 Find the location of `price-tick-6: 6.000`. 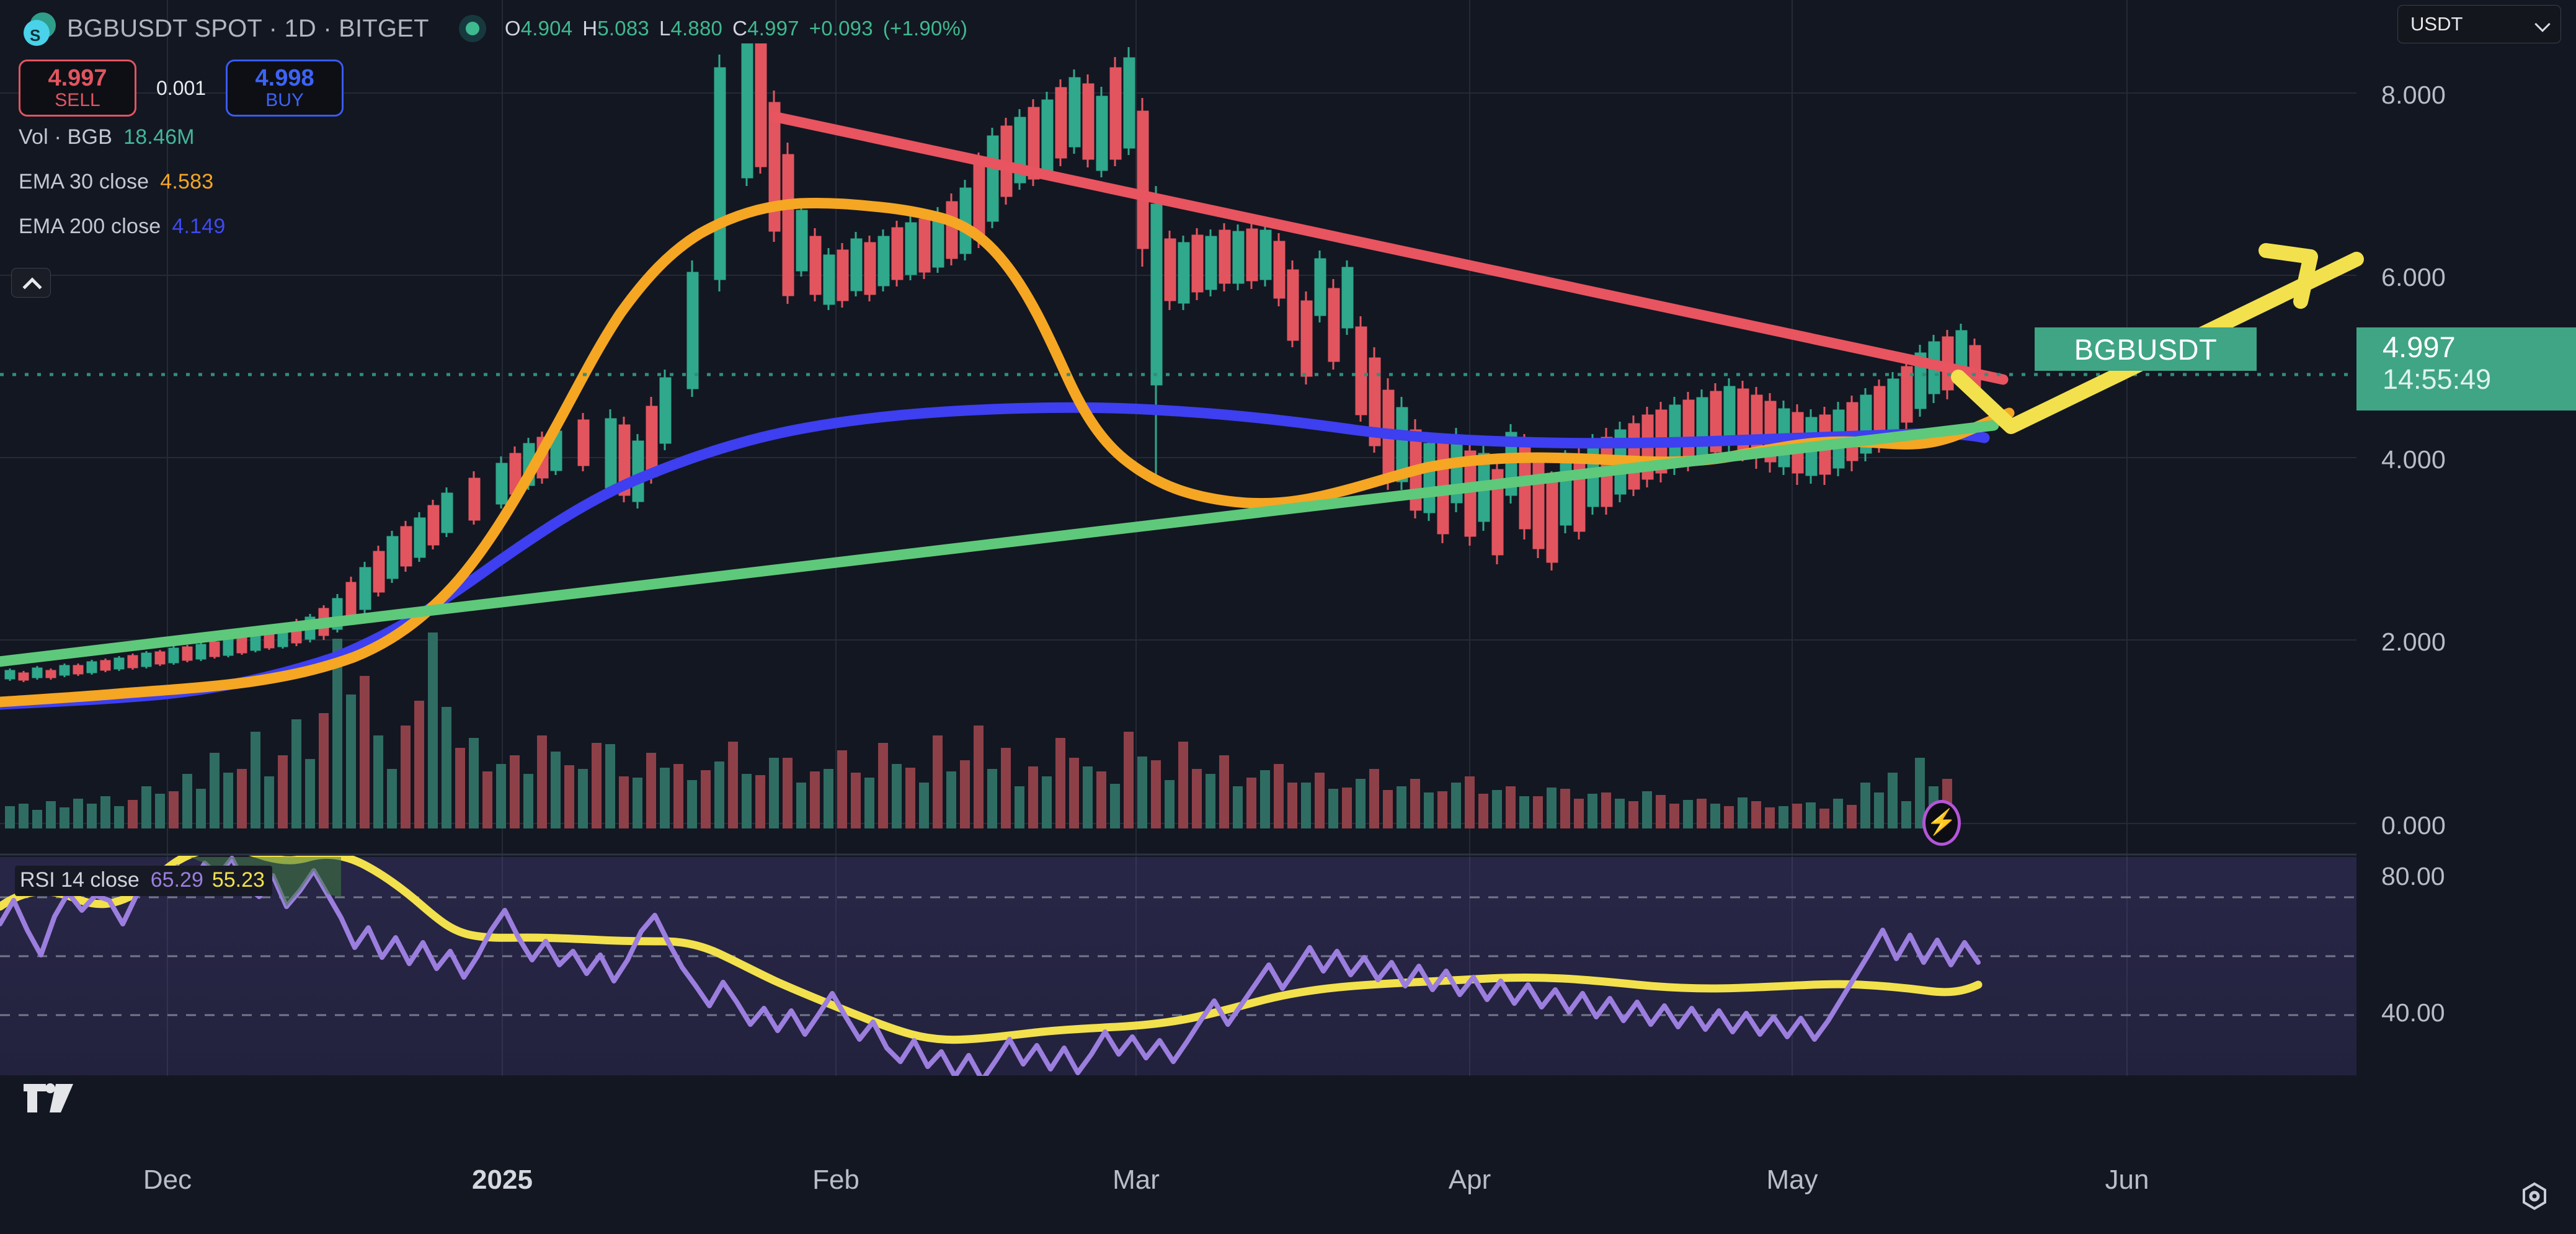

price-tick-6: 6.000 is located at coordinates (2413, 277).